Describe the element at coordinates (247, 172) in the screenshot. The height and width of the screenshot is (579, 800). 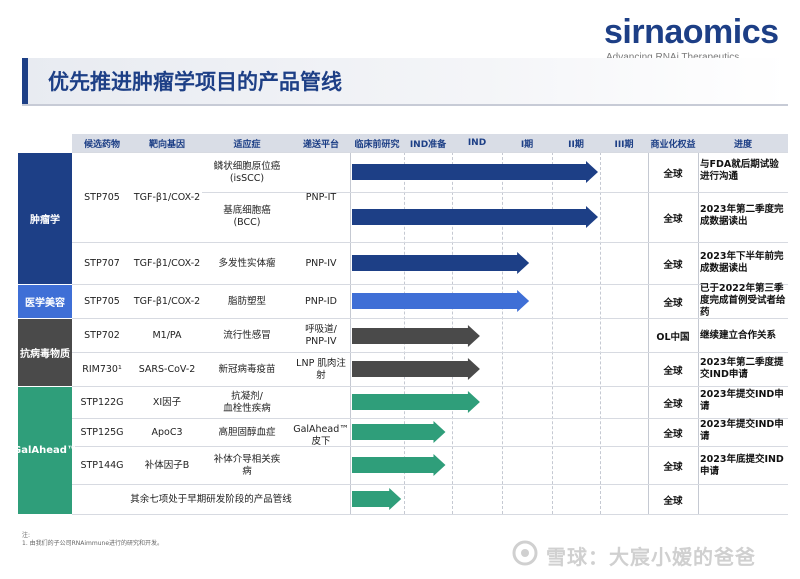
I see `indication-cell: 鳞状细胞原位癌 (isSCC)` at that location.